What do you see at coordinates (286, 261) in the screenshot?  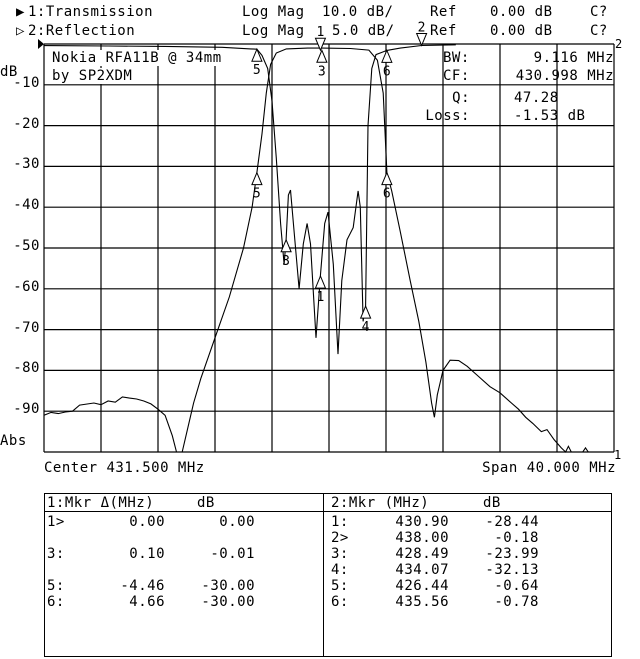 I see `trace-2-marker-3-label: 3` at bounding box center [286, 261].